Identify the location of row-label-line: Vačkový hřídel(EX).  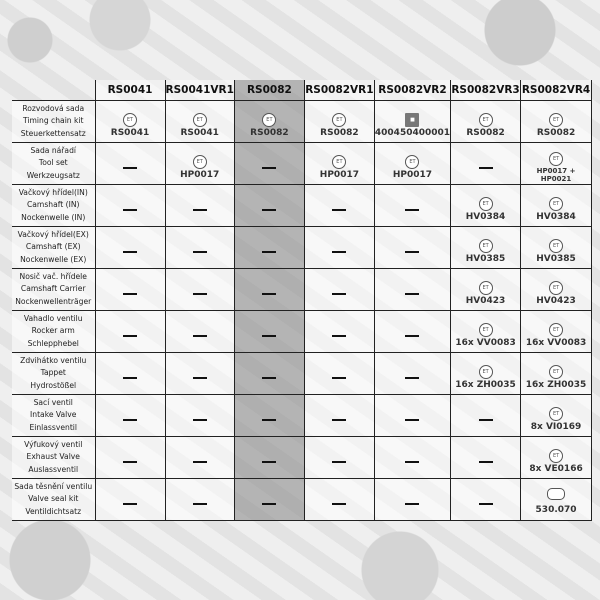
(53, 234).